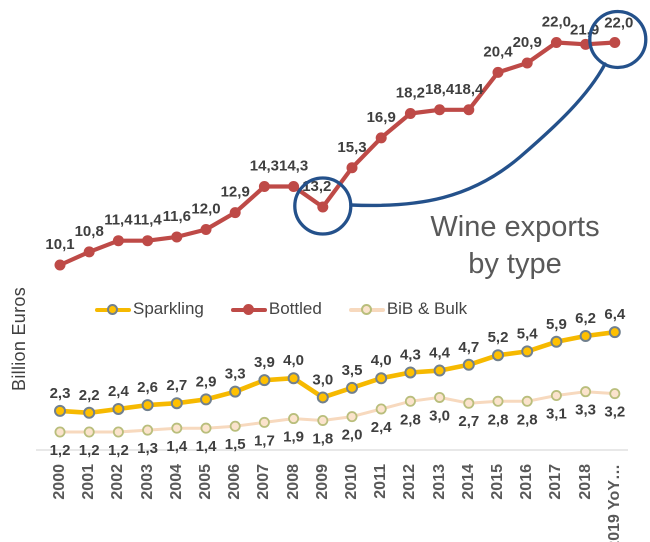  I want to click on bottled-data-label: 14,3, so click(293, 166).